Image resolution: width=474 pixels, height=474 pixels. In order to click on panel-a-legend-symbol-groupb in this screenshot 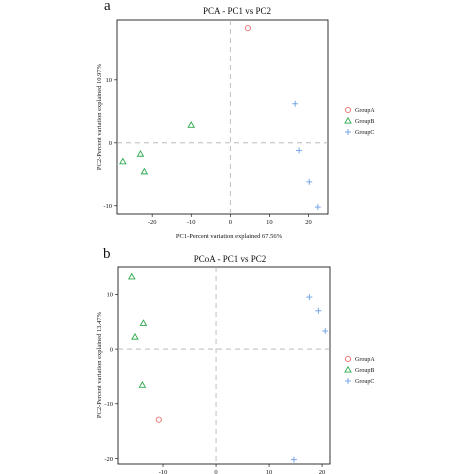, I will do `click(348, 120)`.